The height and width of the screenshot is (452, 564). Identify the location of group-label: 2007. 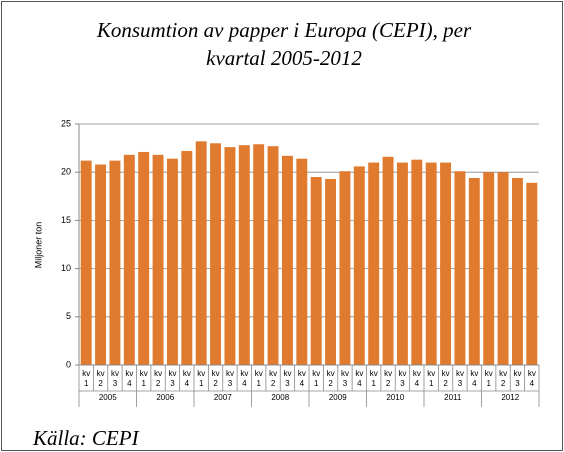
(222, 397).